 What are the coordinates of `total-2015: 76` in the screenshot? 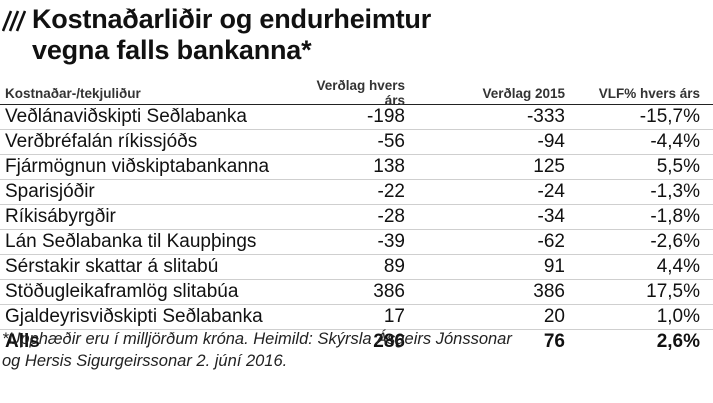 It's located at (554, 341).